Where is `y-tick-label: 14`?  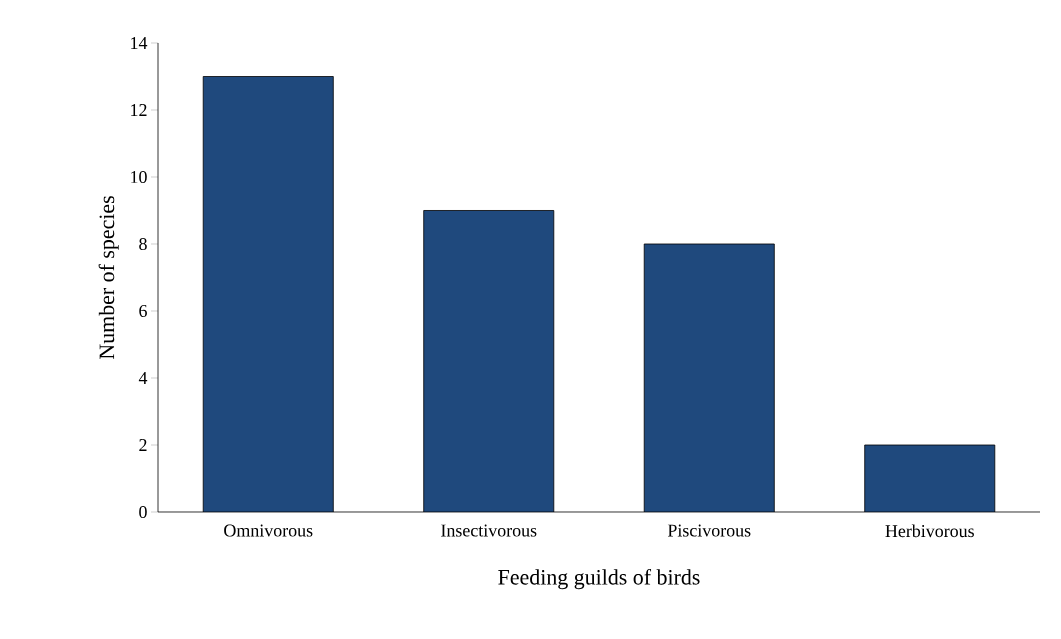
y-tick-label: 14 is located at coordinates (139, 43).